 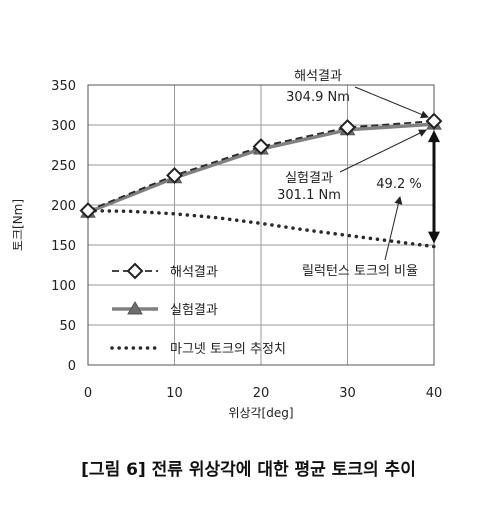 What do you see at coordinates (63, 86) in the screenshot?
I see `y-tick-label-350: 350` at bounding box center [63, 86].